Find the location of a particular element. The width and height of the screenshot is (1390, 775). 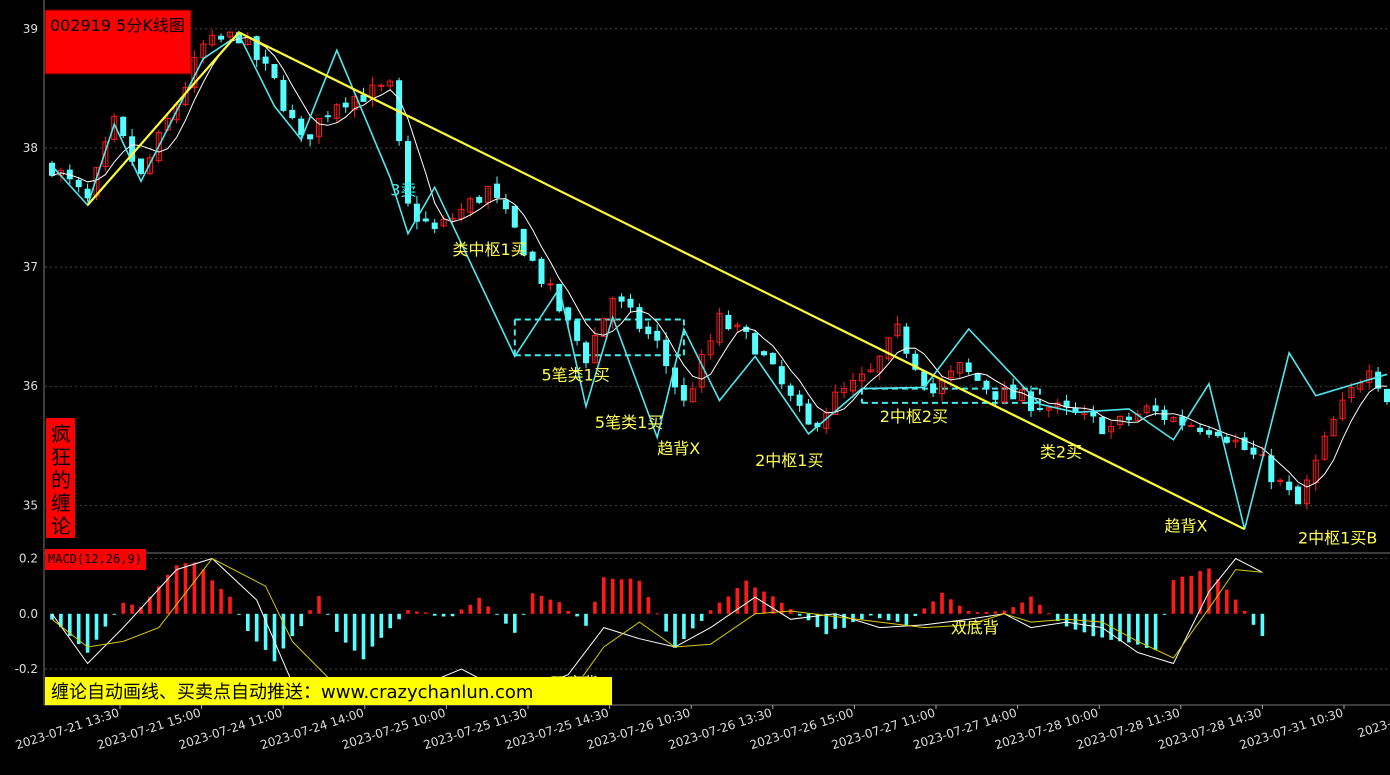

y-tick-labels: 35 36 37 38 39 is located at coordinates (30, 267).